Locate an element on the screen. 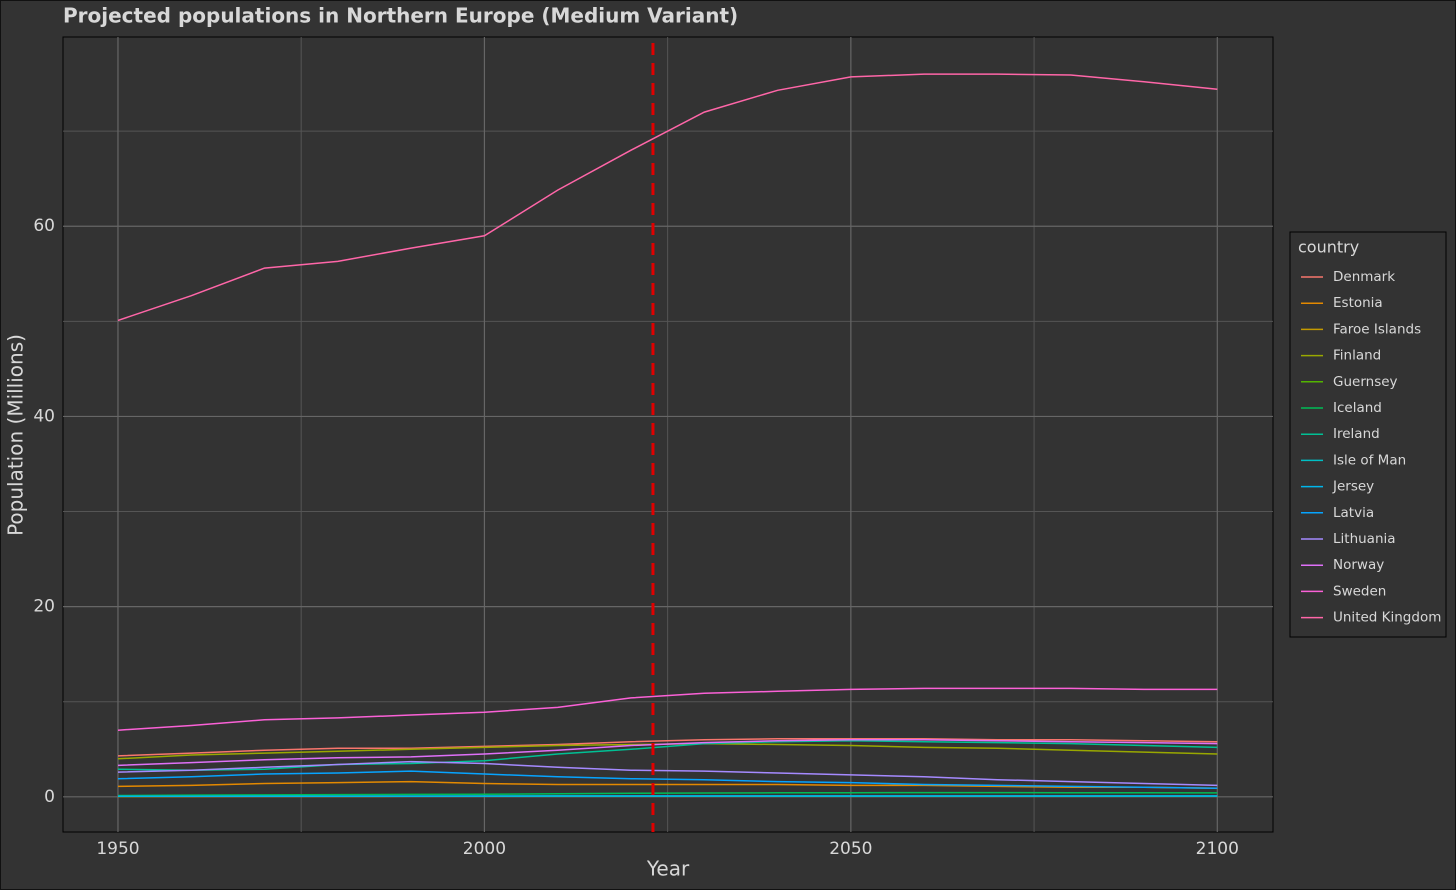 Image resolution: width=1456 pixels, height=890 pixels. legend-label: United Kingdom is located at coordinates (1387, 618).